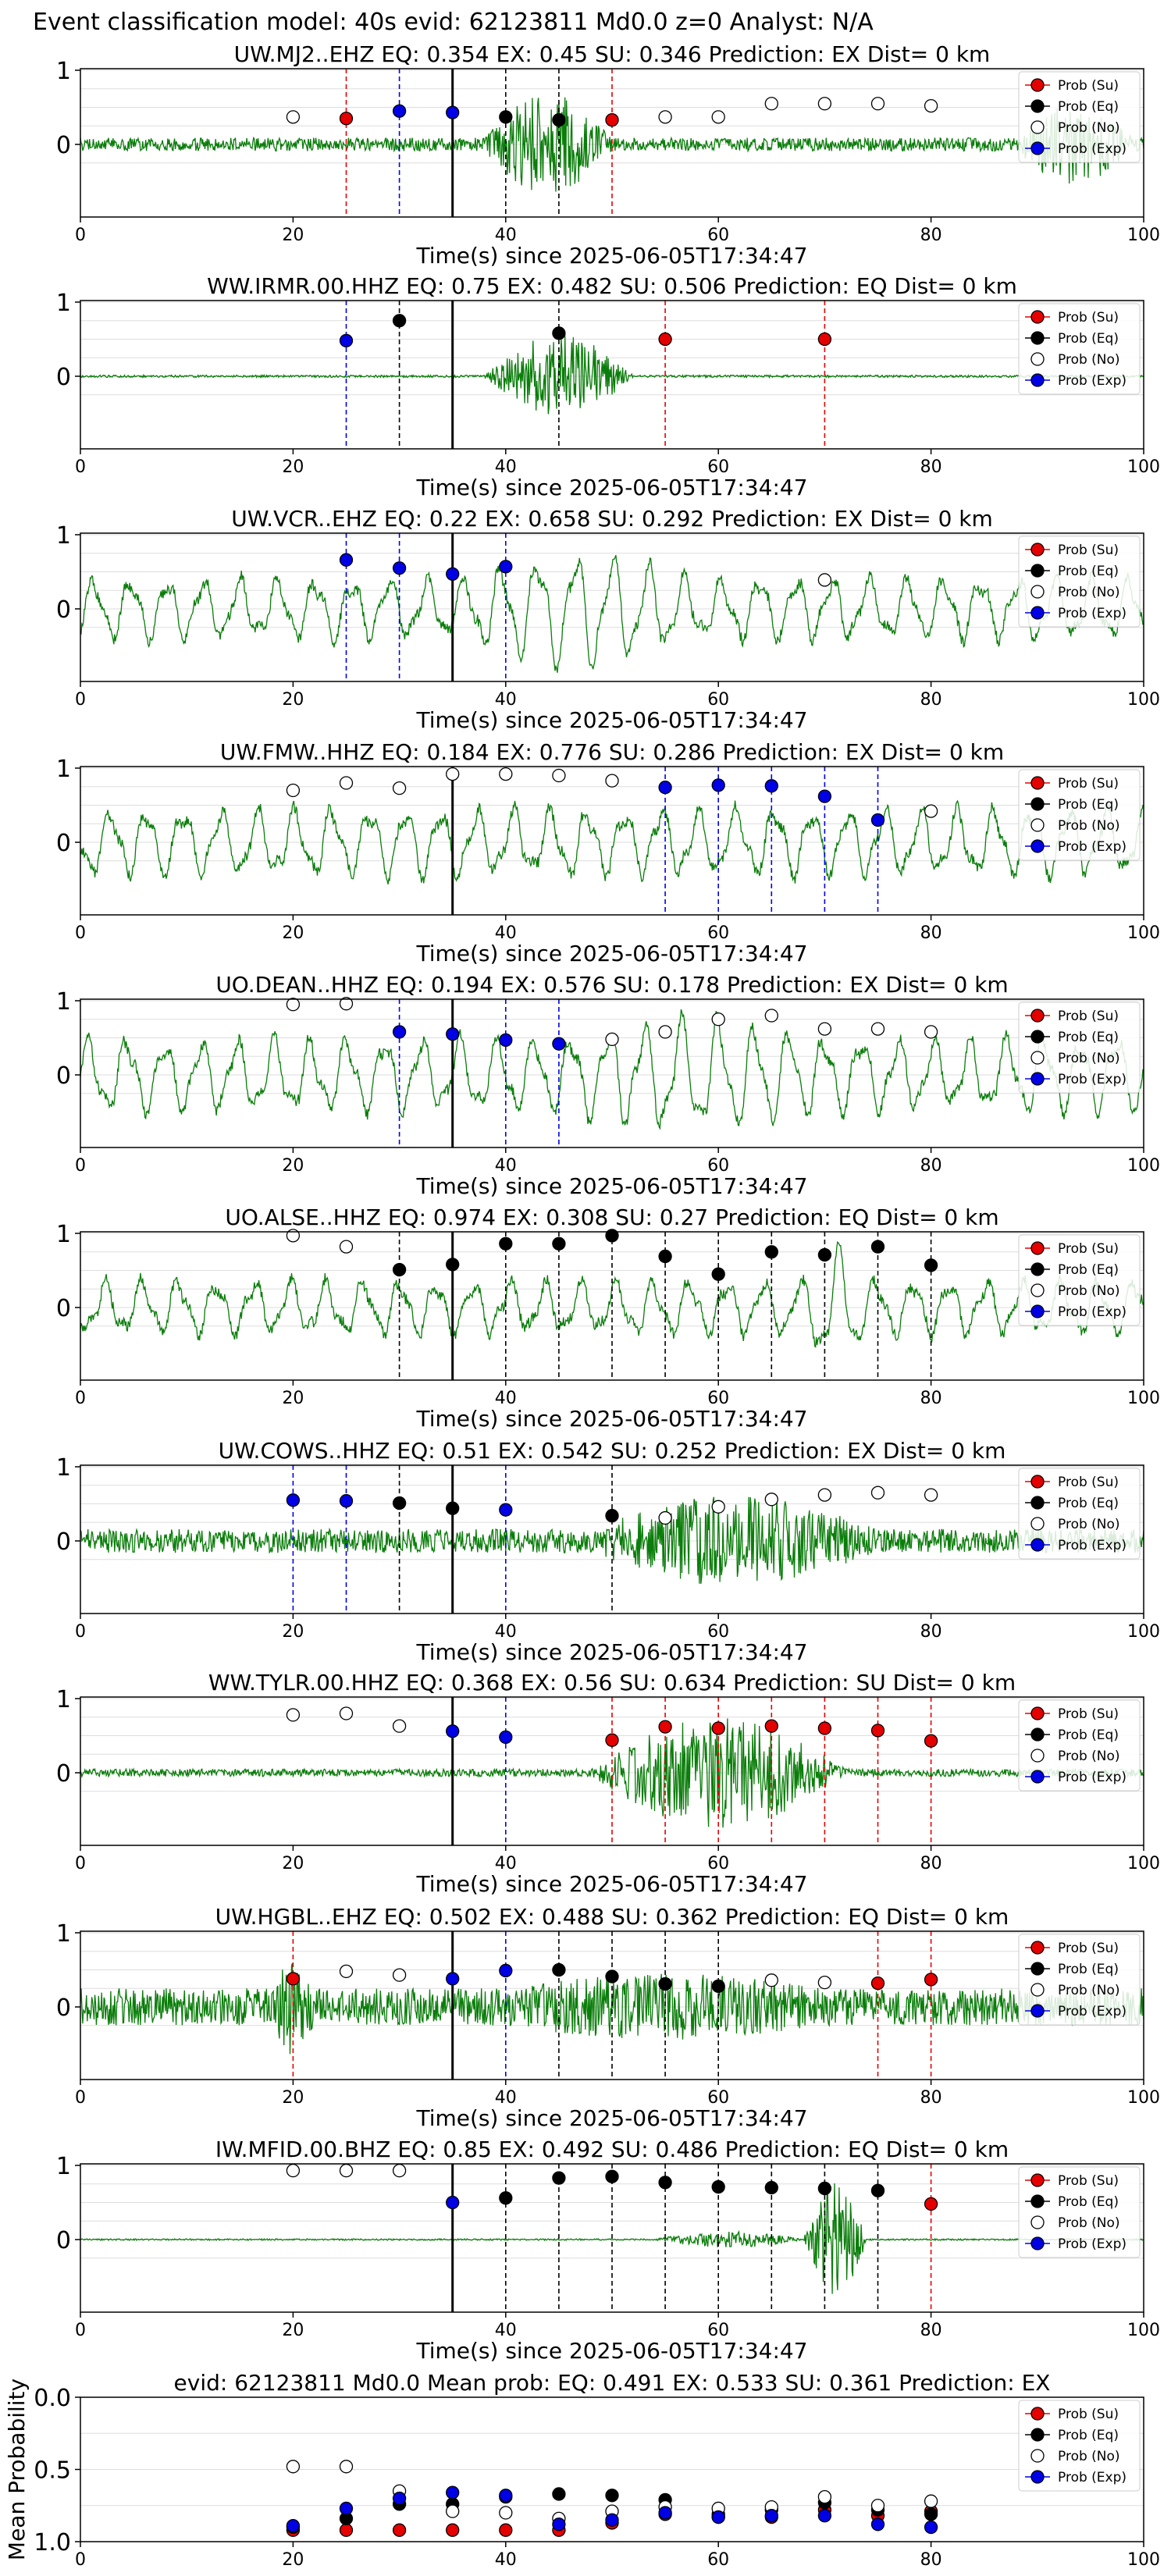 This screenshot has width=1171, height=2576. Describe the element at coordinates (64, 1774) in the screenshot. I see `y-tick-label: 0` at that location.